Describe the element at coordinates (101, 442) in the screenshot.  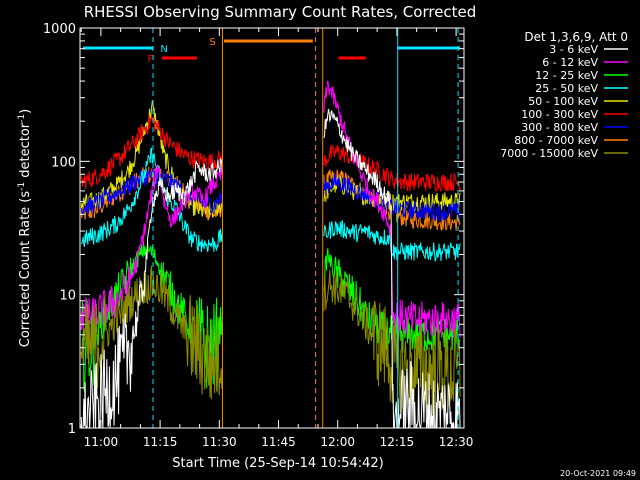
I see `x-tick-label: 11:00` at that location.